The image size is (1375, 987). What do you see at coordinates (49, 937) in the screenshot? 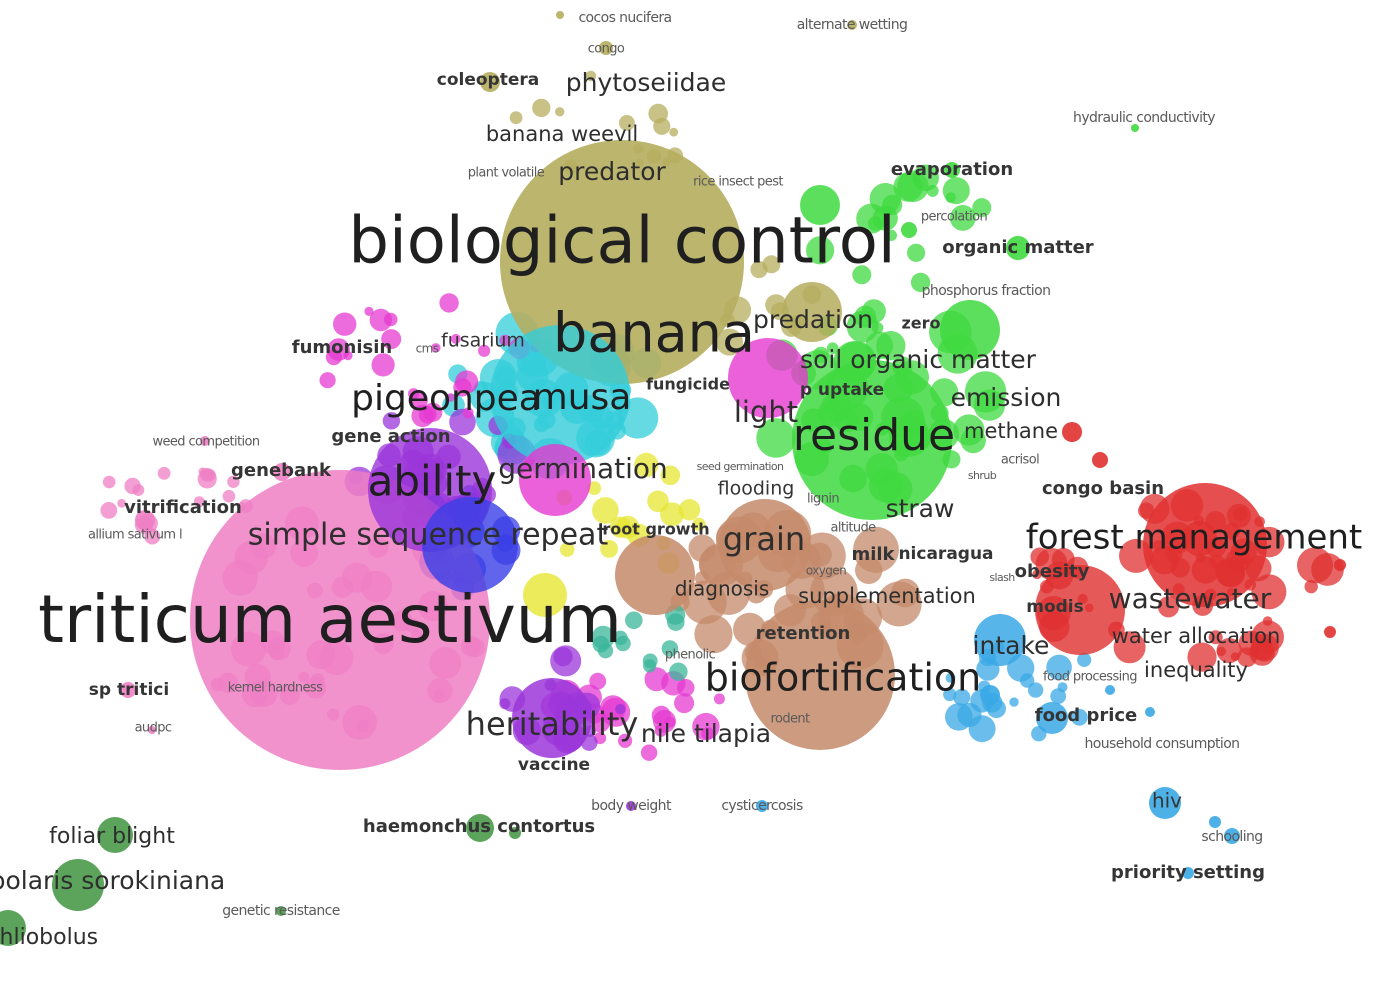
I see `keyword-label: cochliobolus` at bounding box center [49, 937].